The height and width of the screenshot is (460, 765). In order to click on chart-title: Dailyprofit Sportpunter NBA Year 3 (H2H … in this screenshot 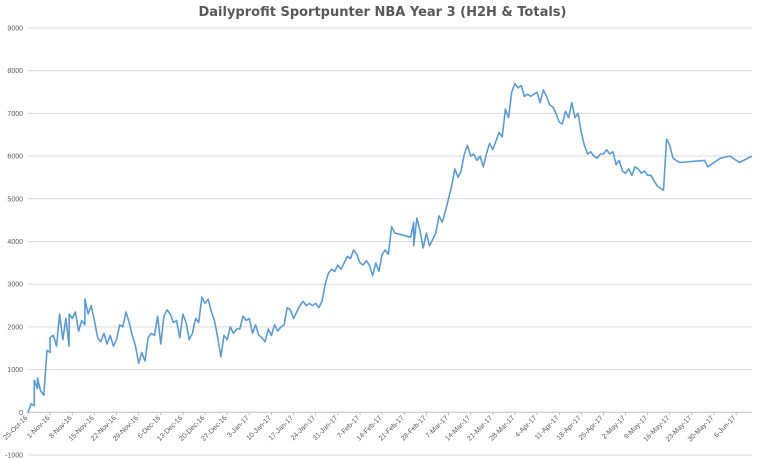, I will do `click(382, 12)`.